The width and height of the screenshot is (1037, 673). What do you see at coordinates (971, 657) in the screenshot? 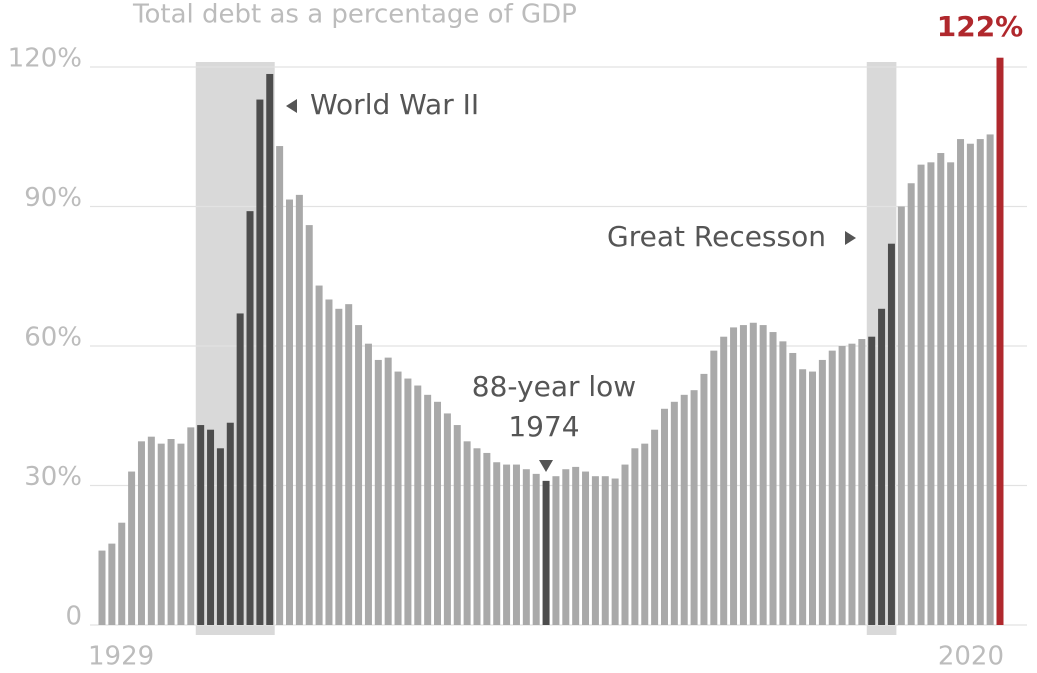
I see `x-tick-label: 2020` at bounding box center [971, 657].